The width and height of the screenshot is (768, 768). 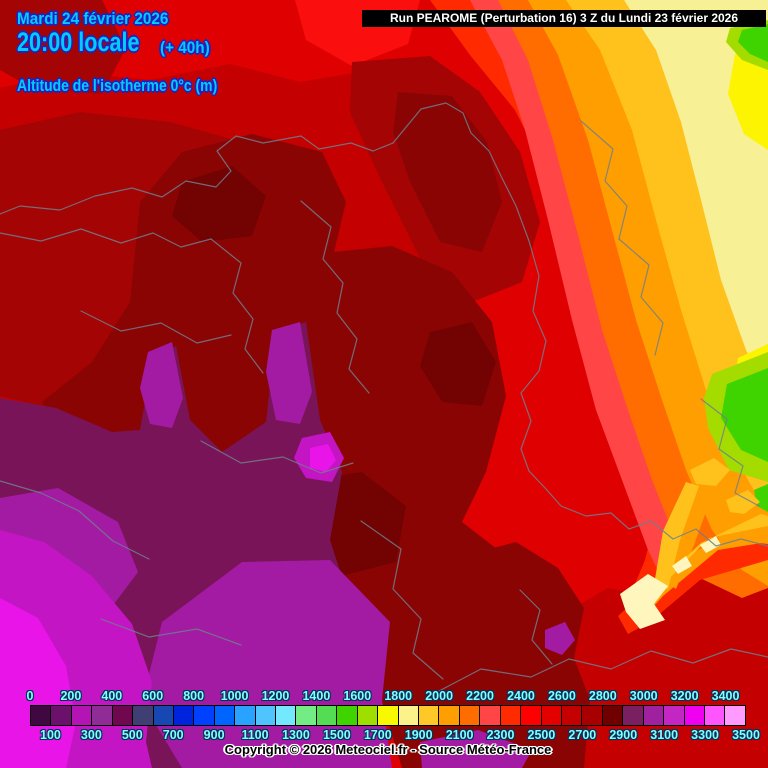 What do you see at coordinates (377, 735) in the screenshot?
I see `legend-value-label: 1700` at bounding box center [377, 735].